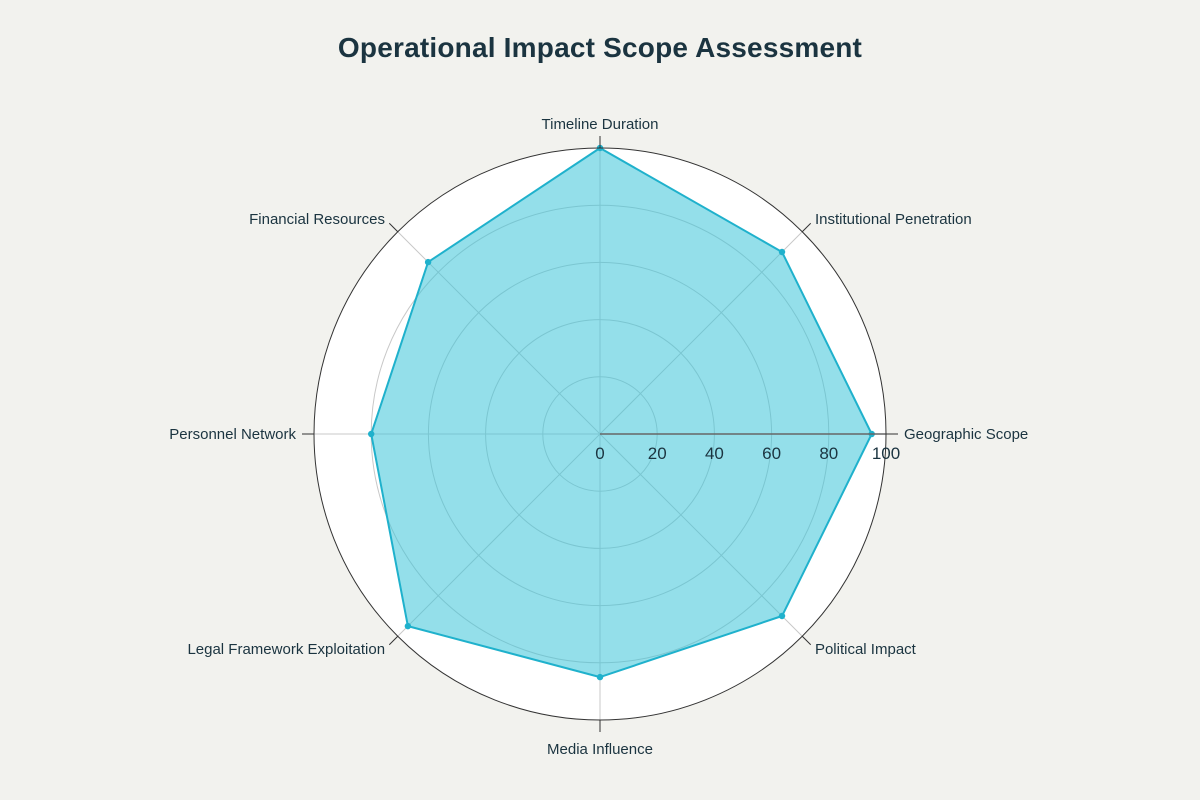  I want to click on radial-tick-label-100: 100, so click(886, 453).